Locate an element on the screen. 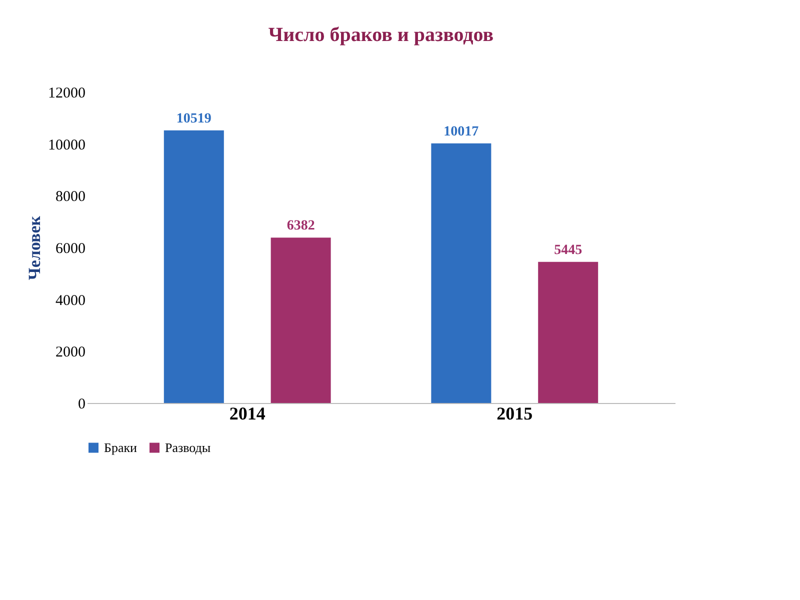  x-tick-label: 2014 is located at coordinates (247, 414).